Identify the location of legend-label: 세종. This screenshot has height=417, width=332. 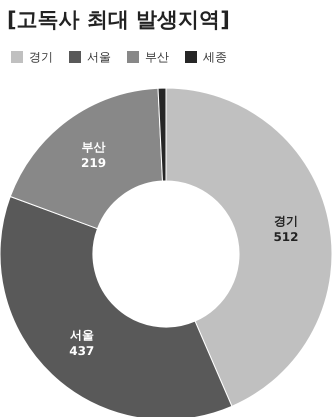
(215, 57).